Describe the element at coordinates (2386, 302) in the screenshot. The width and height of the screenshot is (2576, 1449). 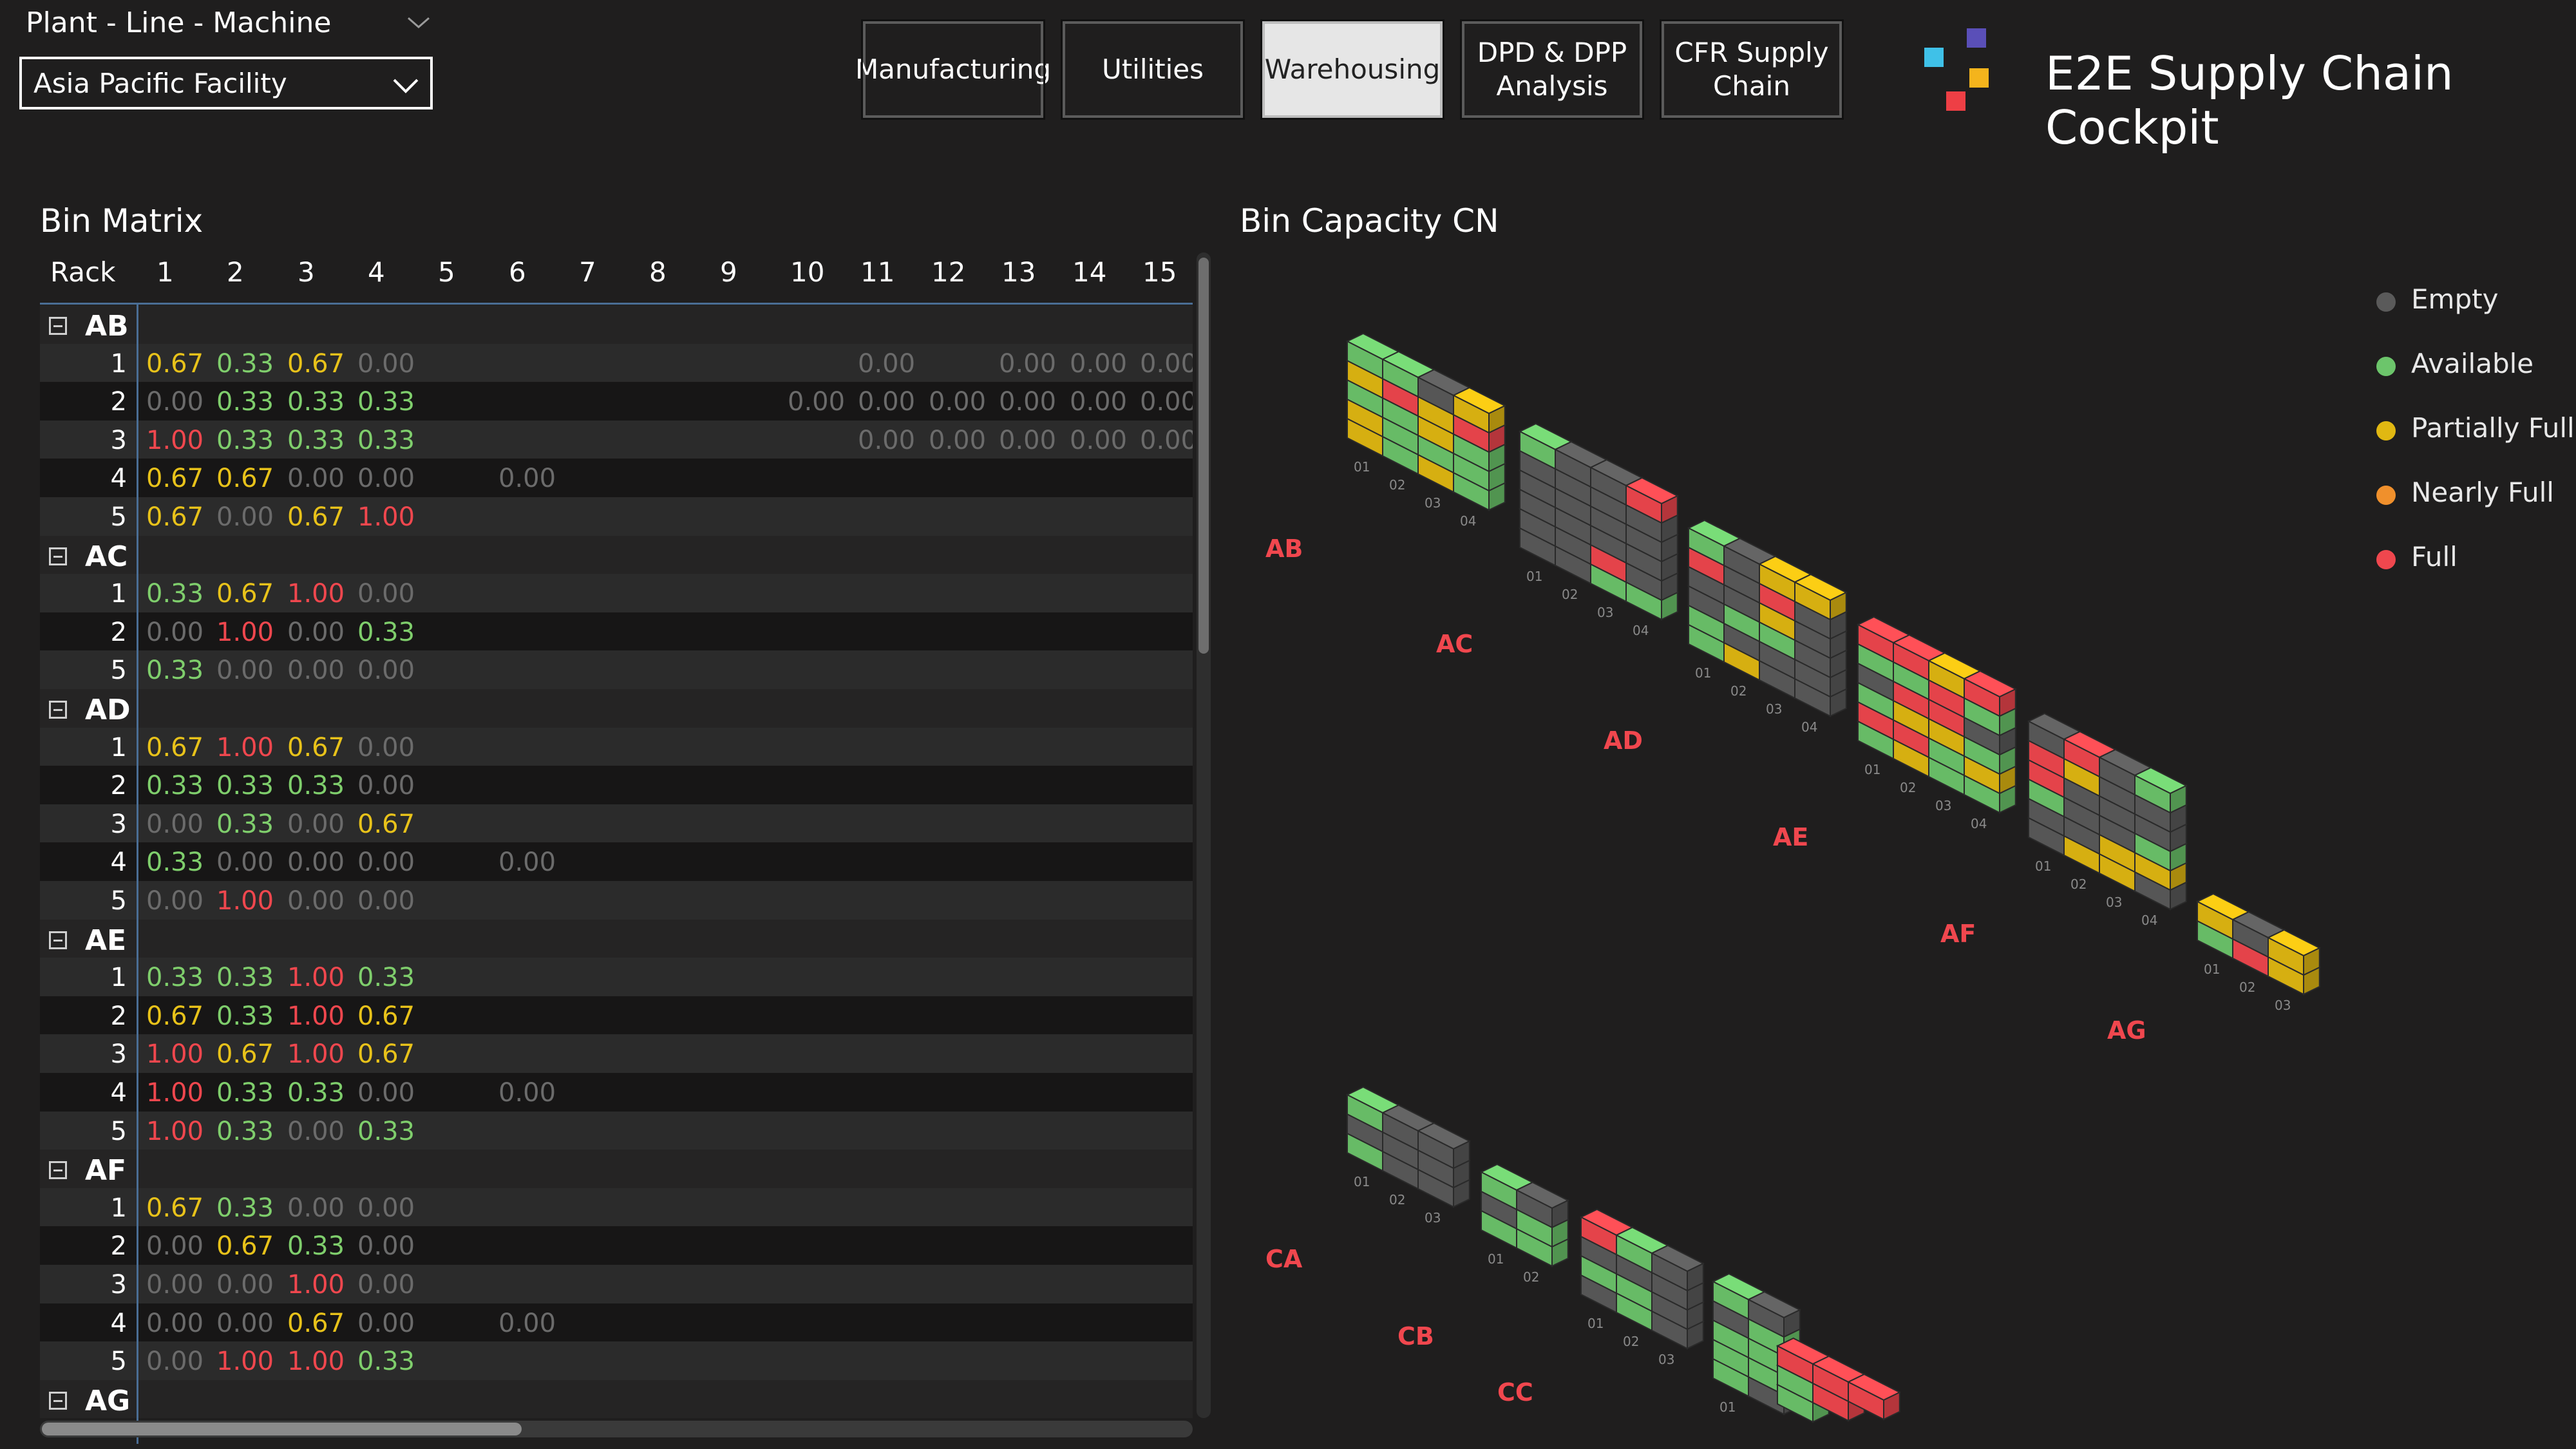
I see `legend-dot-icon` at that location.